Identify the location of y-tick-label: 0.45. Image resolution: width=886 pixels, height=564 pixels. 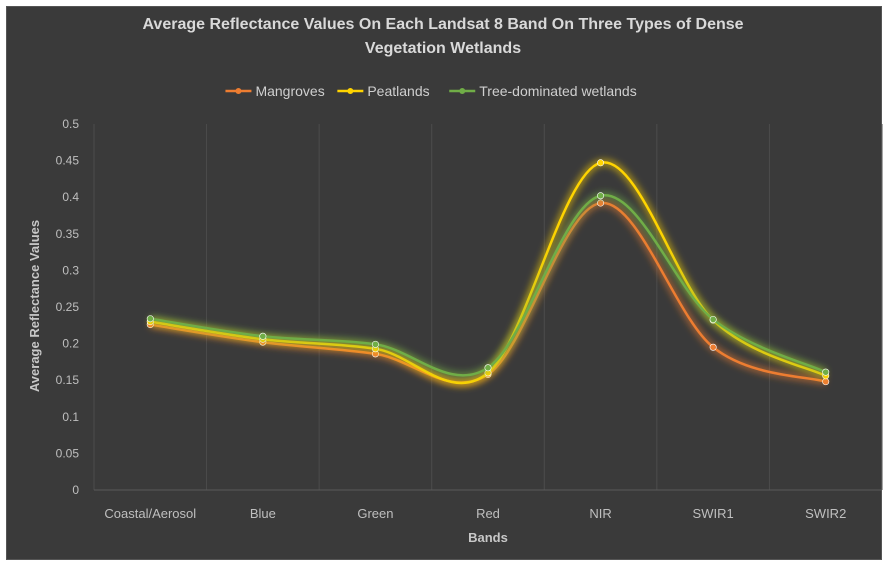
(68, 161).